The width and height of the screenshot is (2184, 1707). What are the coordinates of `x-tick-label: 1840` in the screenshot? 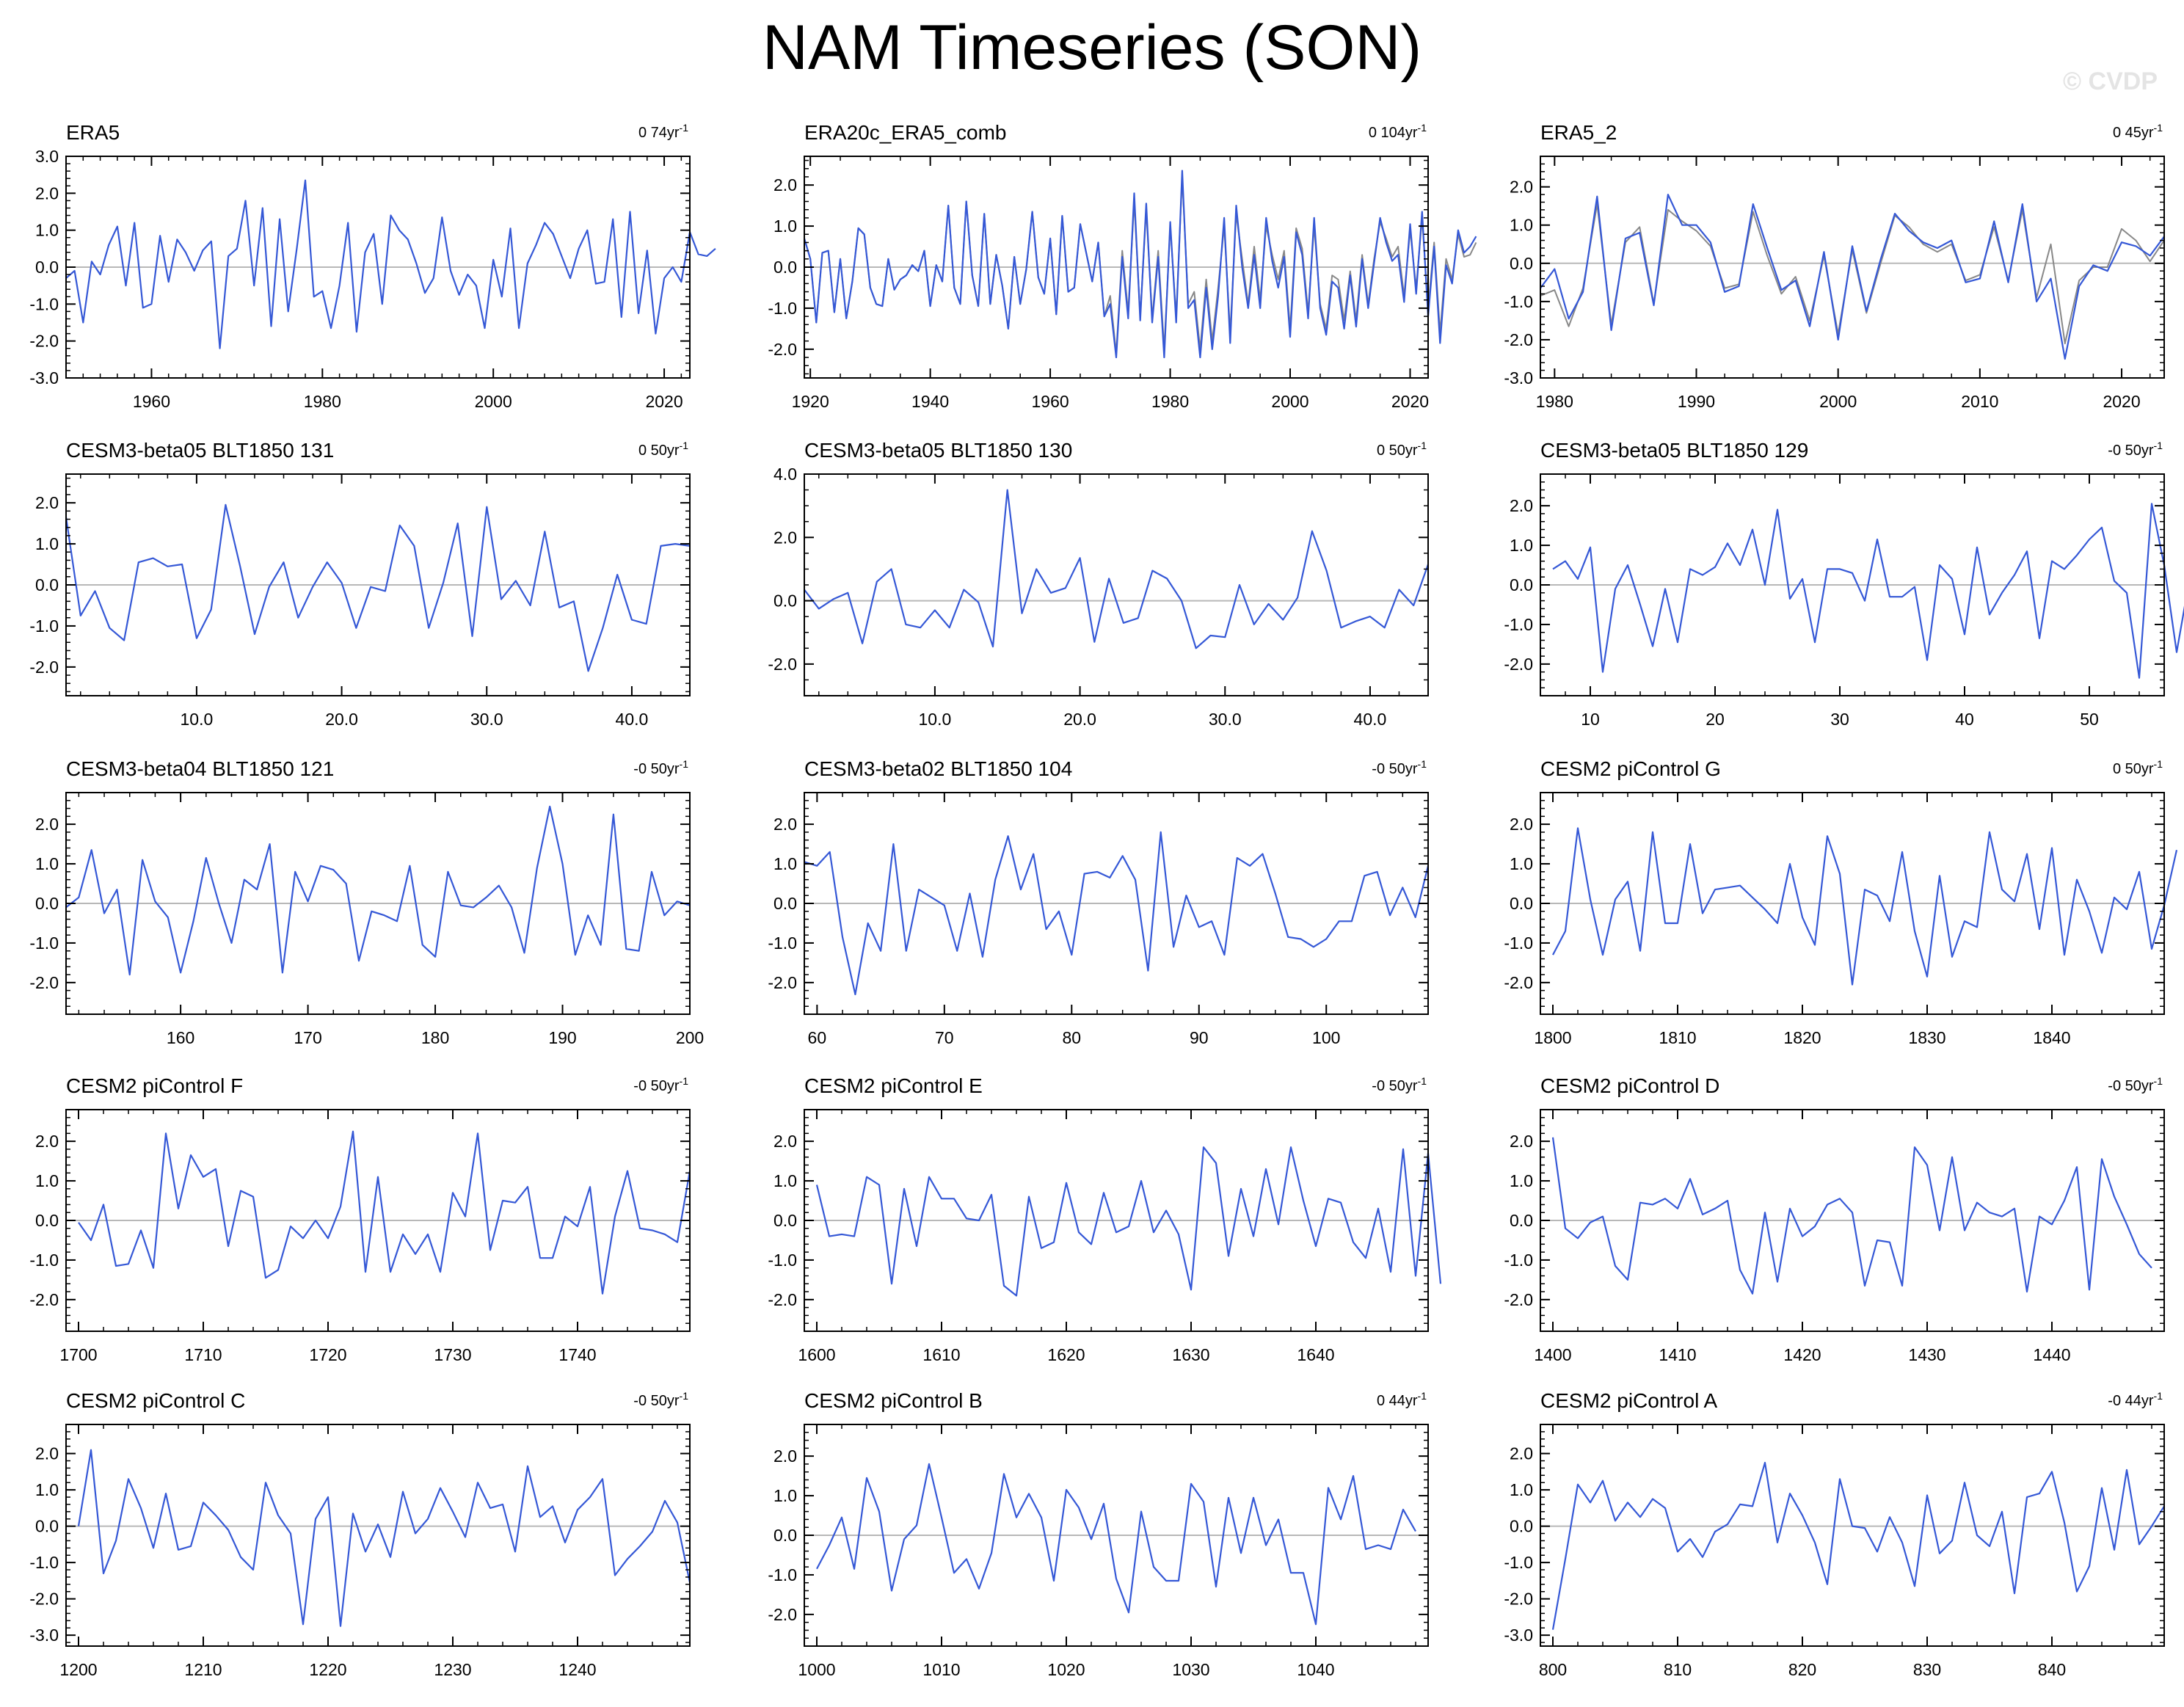 It's located at (2052, 1037).